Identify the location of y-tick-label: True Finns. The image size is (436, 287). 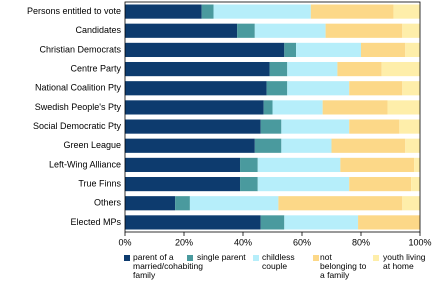
(99, 183).